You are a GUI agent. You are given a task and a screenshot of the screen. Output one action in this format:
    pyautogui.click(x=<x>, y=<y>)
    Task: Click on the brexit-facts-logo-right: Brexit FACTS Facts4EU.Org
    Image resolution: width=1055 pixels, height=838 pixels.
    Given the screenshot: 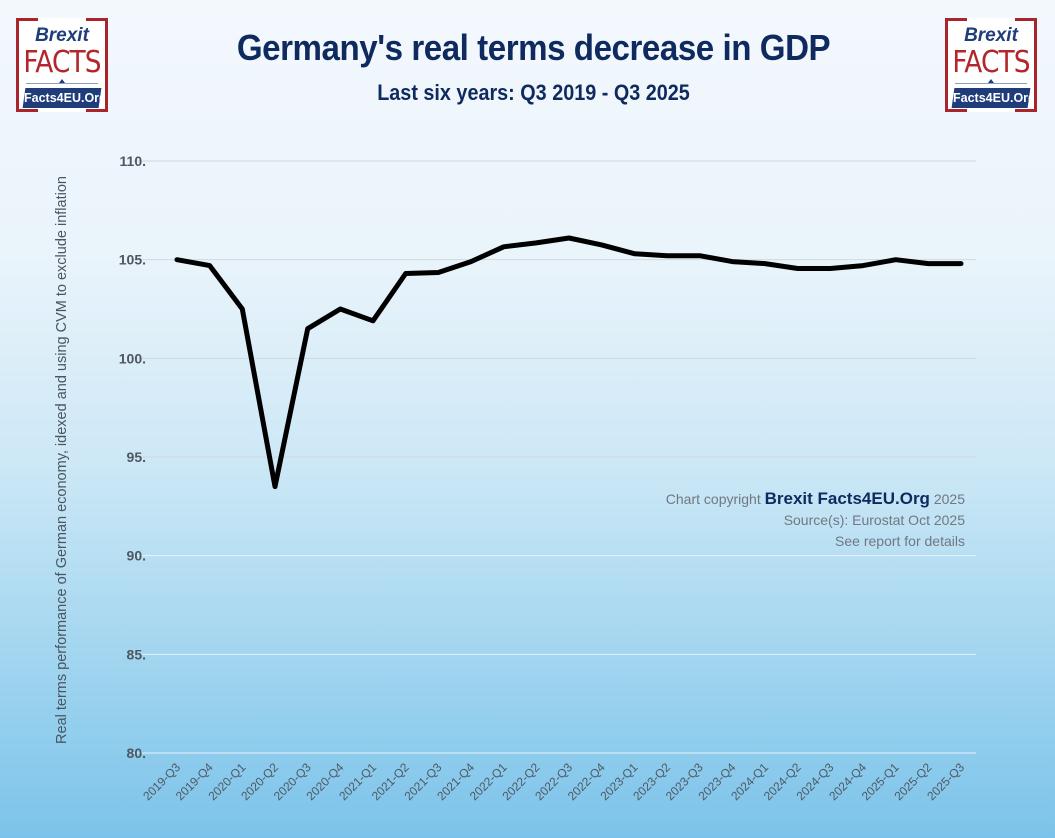 What is the action you would take?
    pyautogui.click(x=991, y=65)
    